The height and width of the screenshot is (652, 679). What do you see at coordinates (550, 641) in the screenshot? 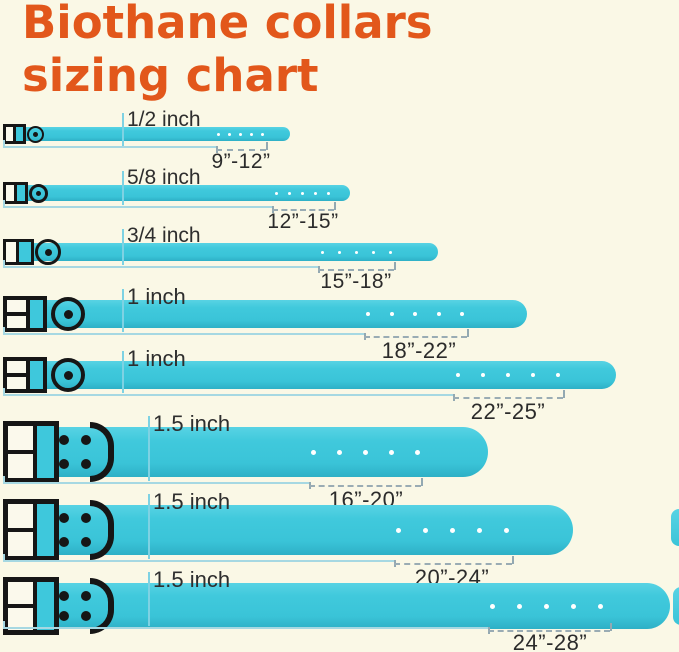
I see `size-range-label: 24”-28”` at bounding box center [550, 641].